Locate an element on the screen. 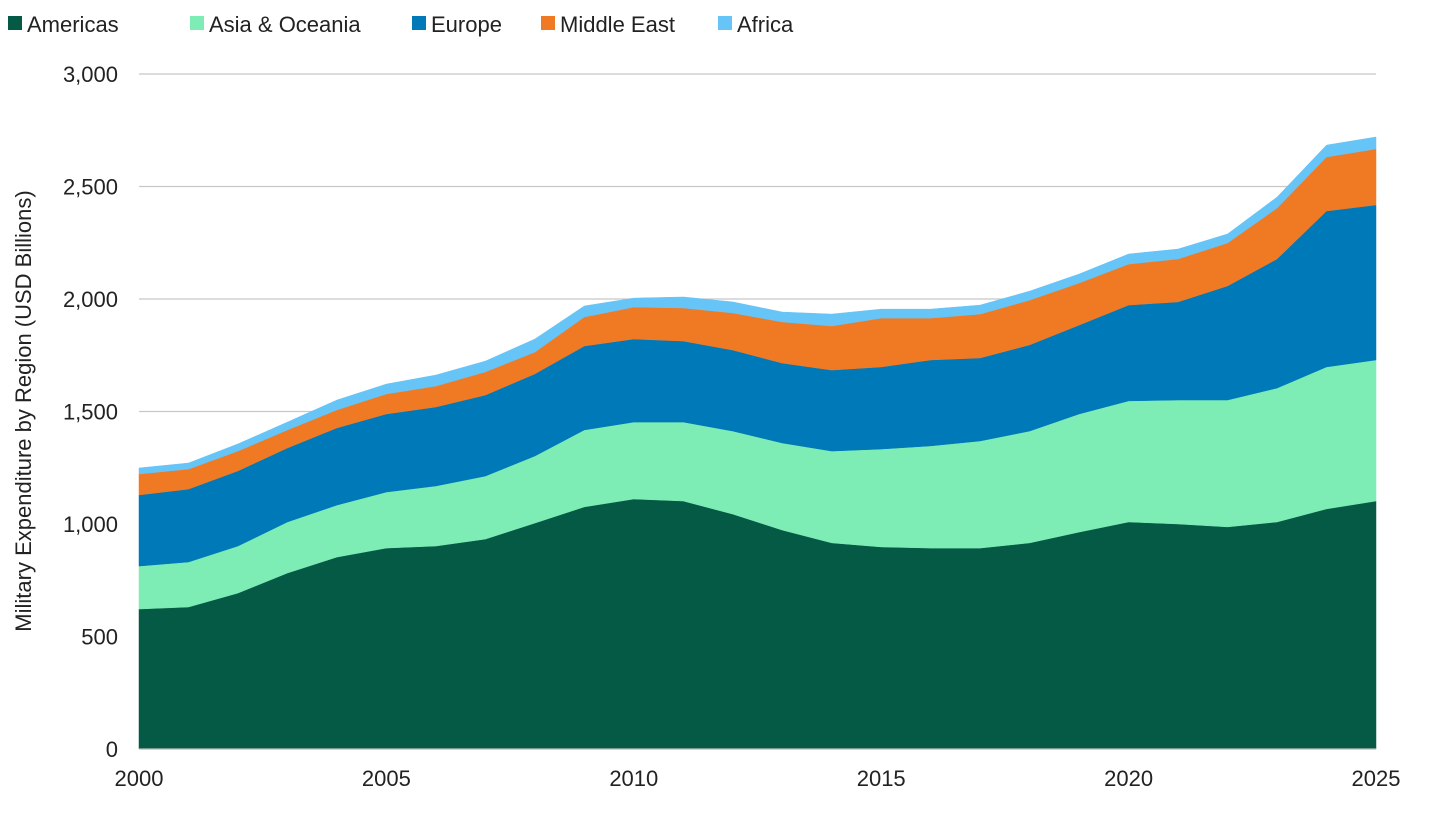 The image size is (1440, 820). x-tick-label: 2015 is located at coordinates (881, 778).